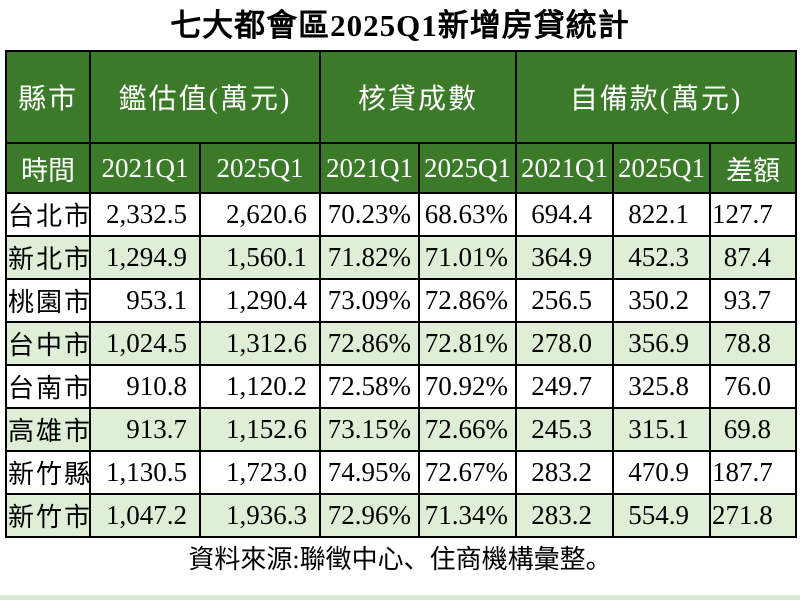 The width and height of the screenshot is (800, 600). What do you see at coordinates (369, 429) in the screenshot?
I see `cell-ratio-2021: 73.15%` at bounding box center [369, 429].